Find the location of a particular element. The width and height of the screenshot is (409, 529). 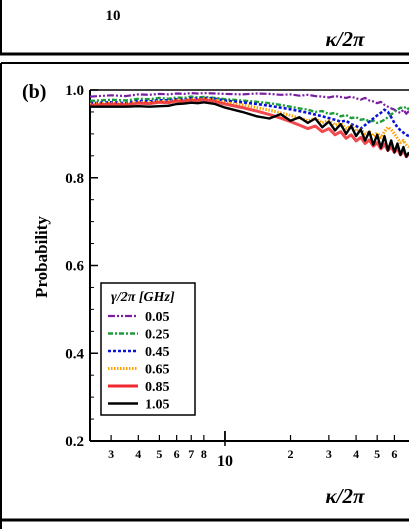

x-tick-label: 7 is located at coordinates (191, 454).